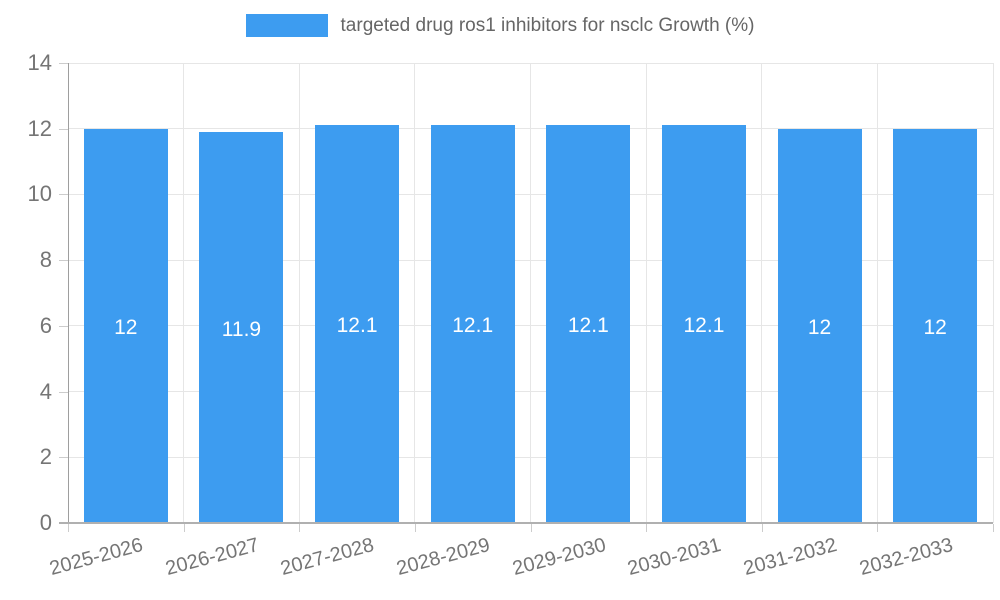 This screenshot has width=1000, height=600. What do you see at coordinates (45, 325) in the screenshot?
I see `ytick-label-6: 6` at bounding box center [45, 325].